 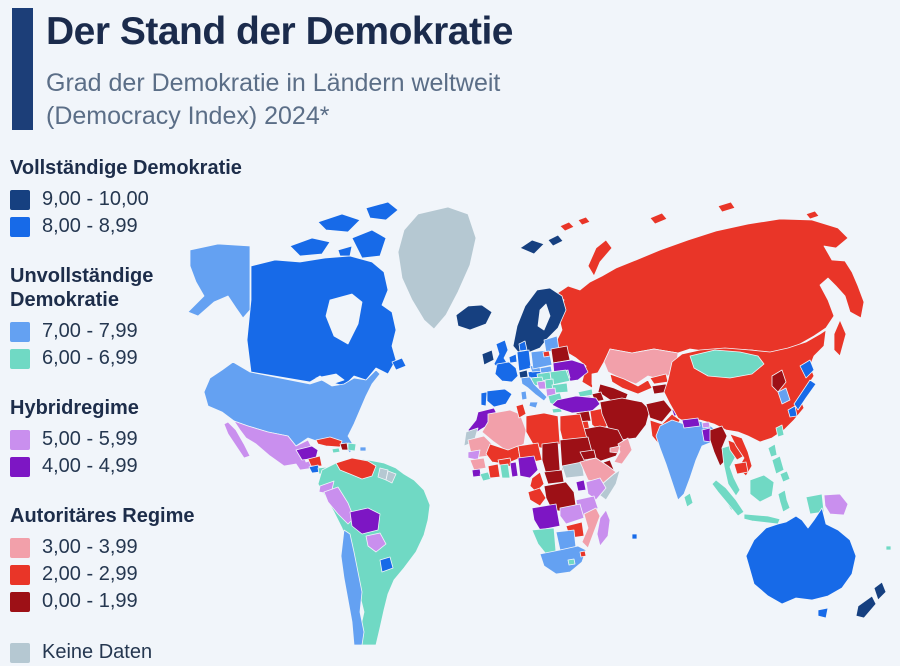 I want to click on region-georgia, so click(x=585, y=393).